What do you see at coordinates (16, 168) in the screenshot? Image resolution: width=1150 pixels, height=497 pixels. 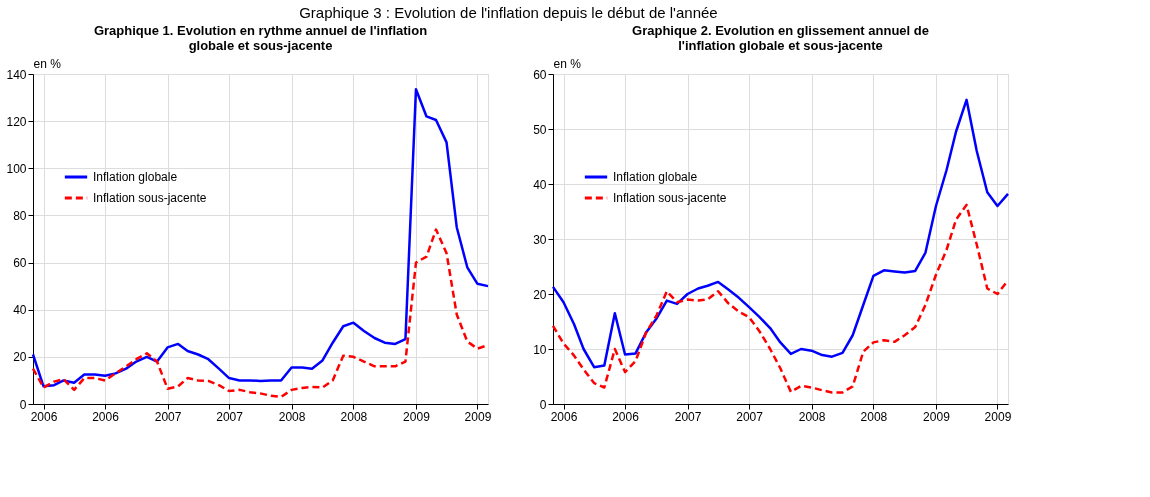 I see `y-tick-label: 100` at bounding box center [16, 168].